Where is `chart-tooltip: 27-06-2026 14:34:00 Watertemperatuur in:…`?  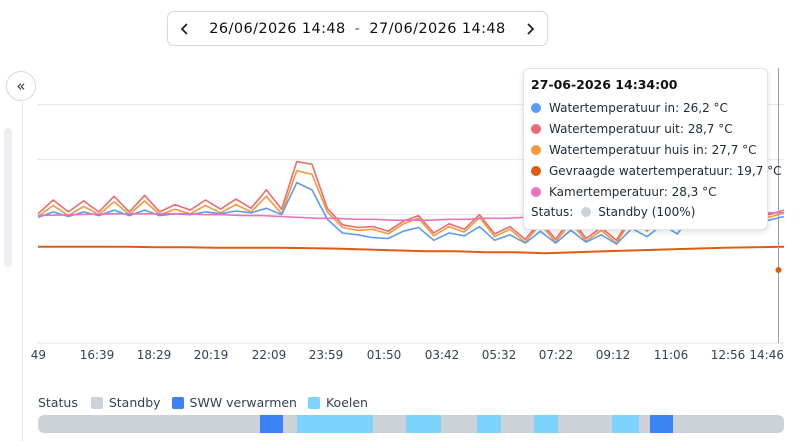 chart-tooltip: 27-06-2026 14:34:00 Watertemperatuur in:… is located at coordinates (652, 149).